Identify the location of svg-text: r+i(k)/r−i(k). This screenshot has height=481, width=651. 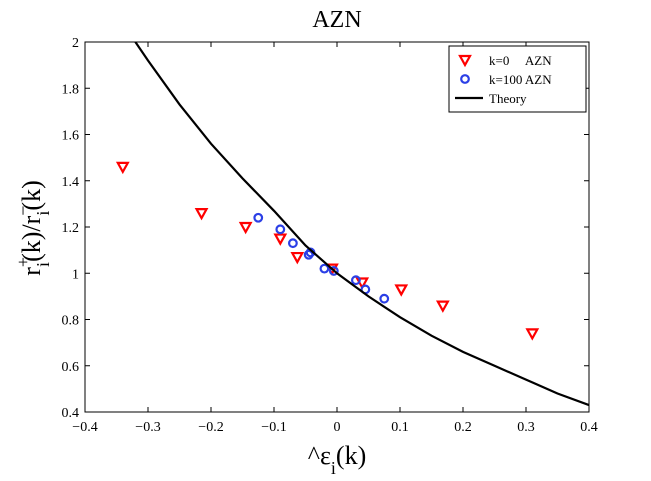
(33, 228).